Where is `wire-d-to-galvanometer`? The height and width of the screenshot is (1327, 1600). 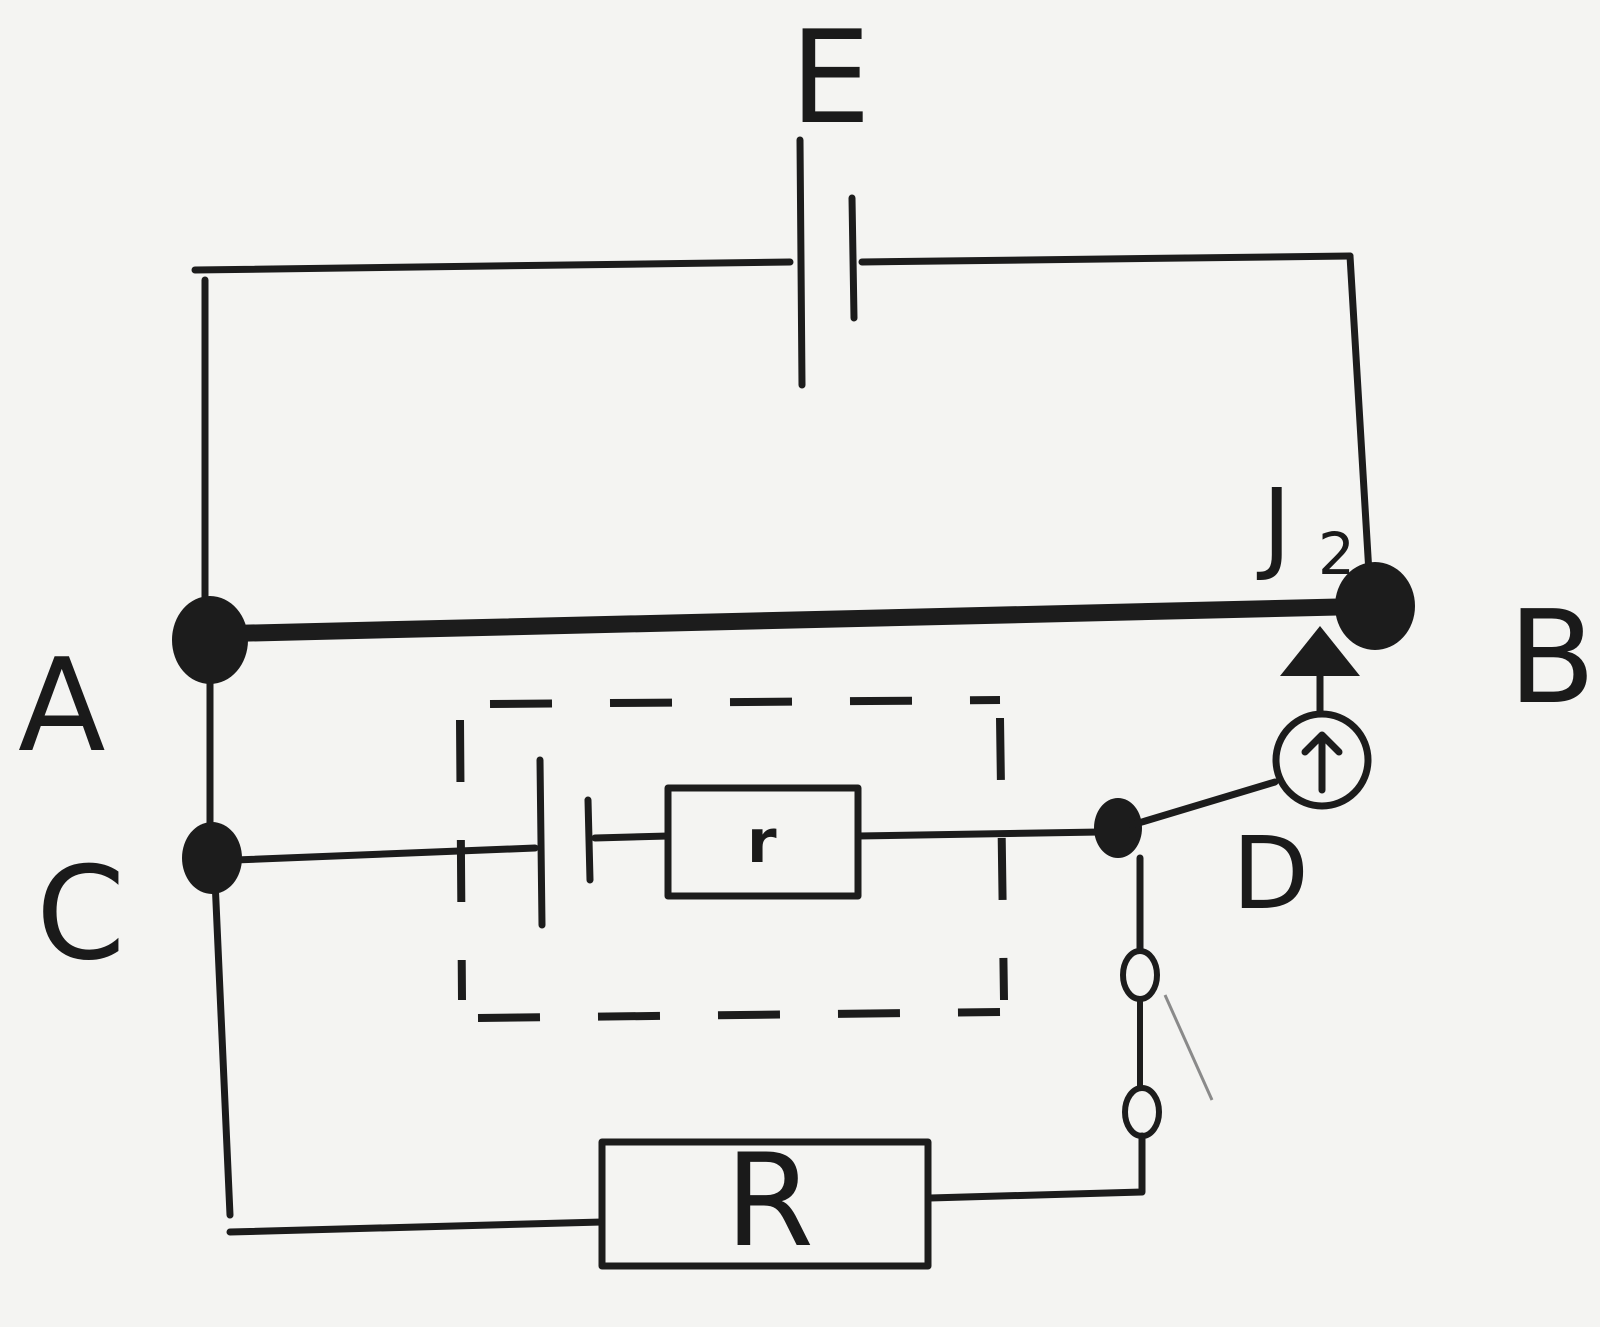
wire-d-to-galvanometer is located at coordinates (1203, 803).